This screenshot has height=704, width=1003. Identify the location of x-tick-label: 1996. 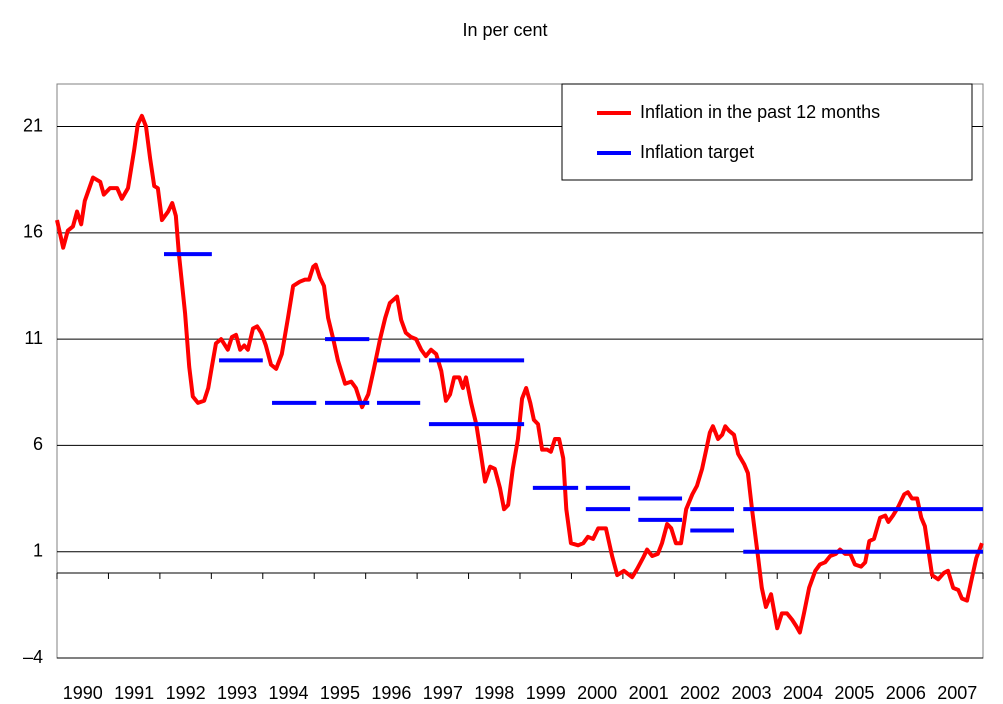
(391, 693).